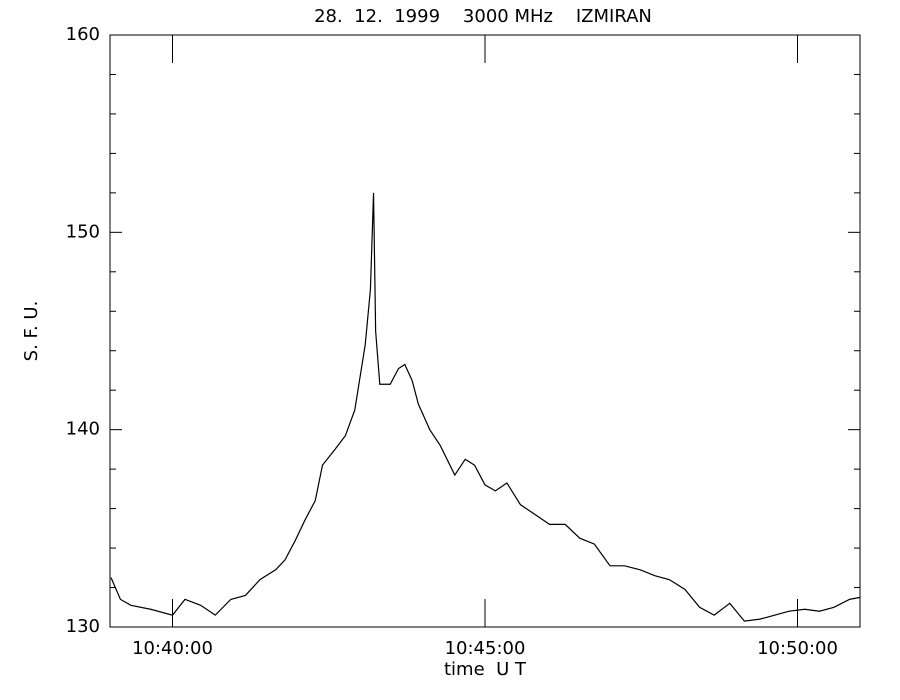 This screenshot has width=900, height=700. Describe the element at coordinates (797, 648) in the screenshot. I see `x-tick-label: 10:50:00` at that location.